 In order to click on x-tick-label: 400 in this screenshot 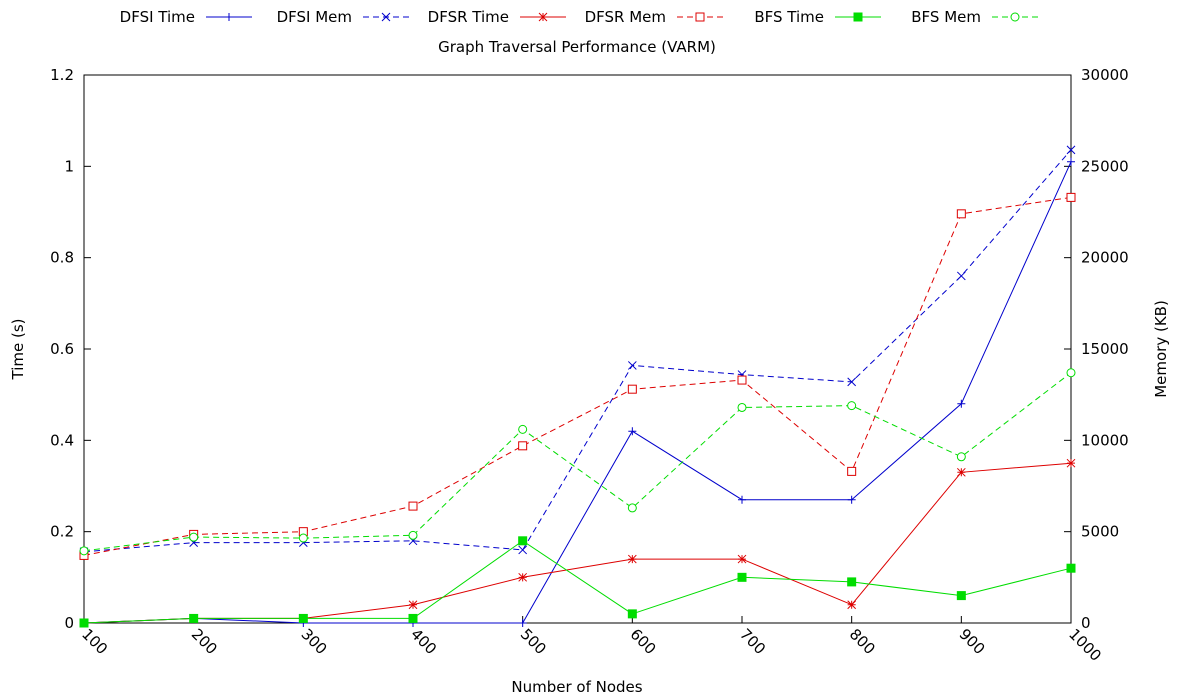, I will do `click(423, 641)`.